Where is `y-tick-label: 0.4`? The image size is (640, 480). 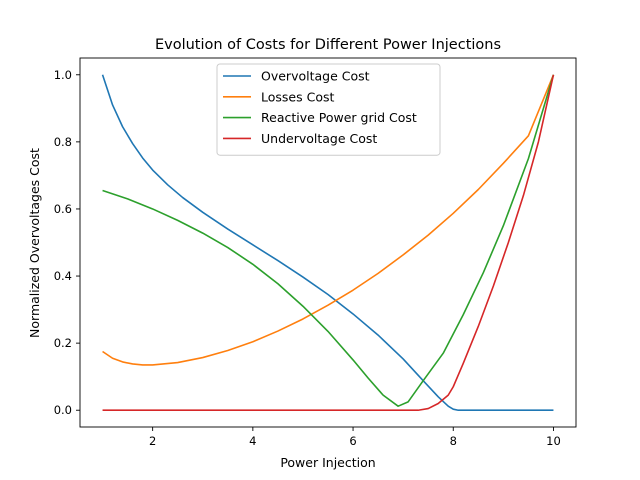
y-tick-label: 0.4 is located at coordinates (63, 276).